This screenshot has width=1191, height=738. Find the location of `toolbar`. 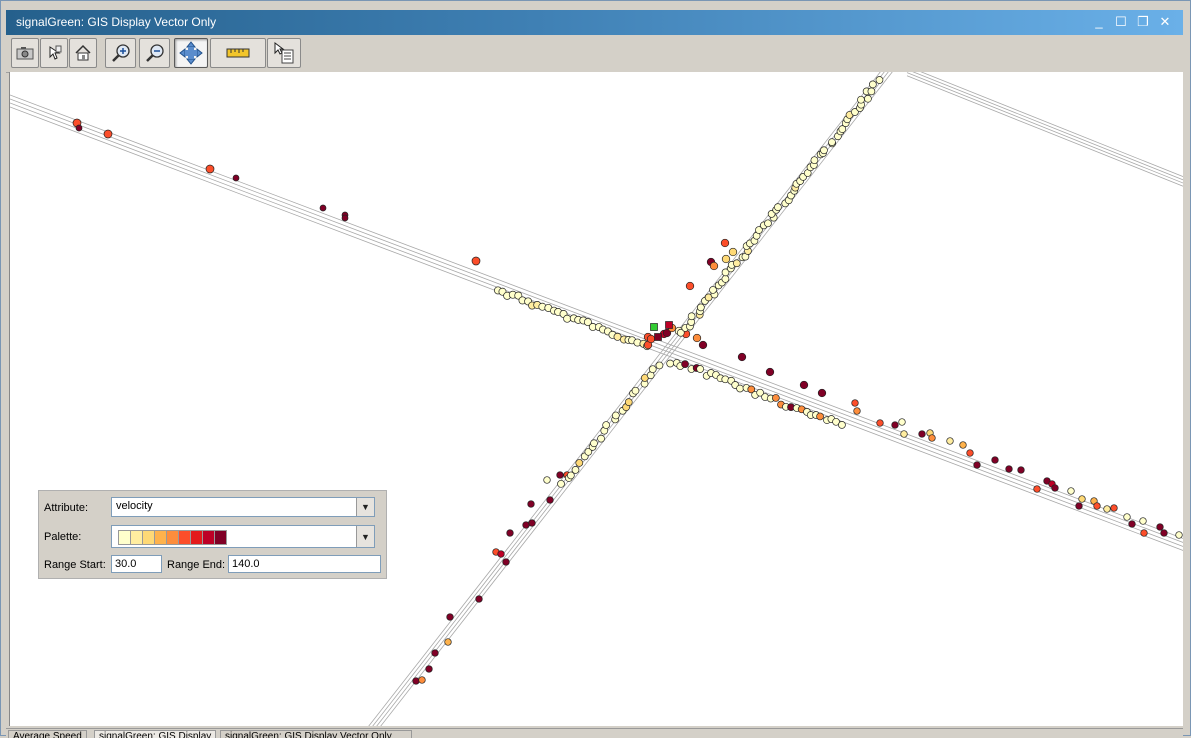

toolbar is located at coordinates (594, 54).